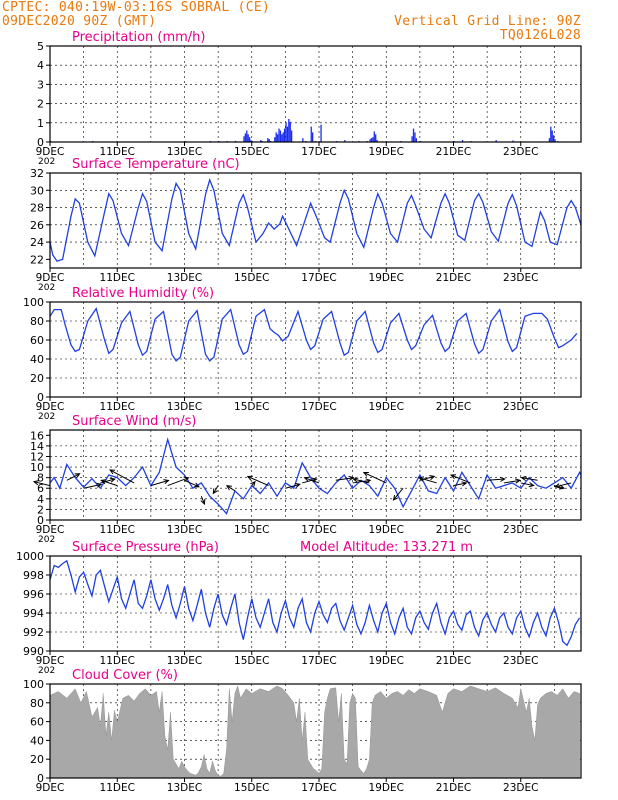 The height and width of the screenshot is (800, 618). I want to click on precip-ytick-label: 2, so click(40, 104).